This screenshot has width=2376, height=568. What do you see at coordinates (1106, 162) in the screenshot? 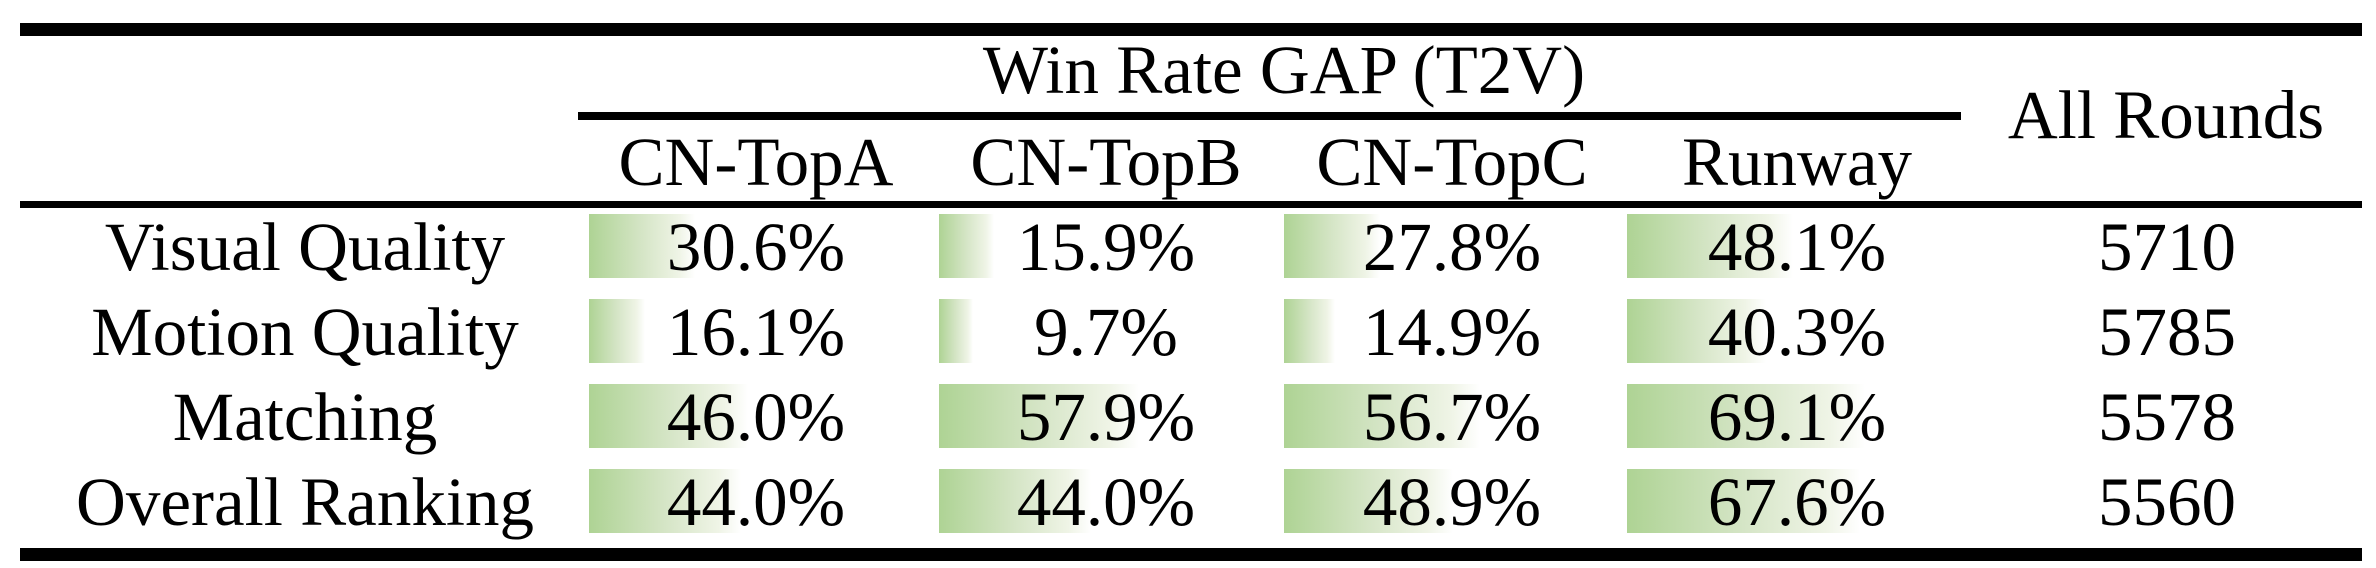
I see `column-header: CN-TopB` at bounding box center [1106, 162].